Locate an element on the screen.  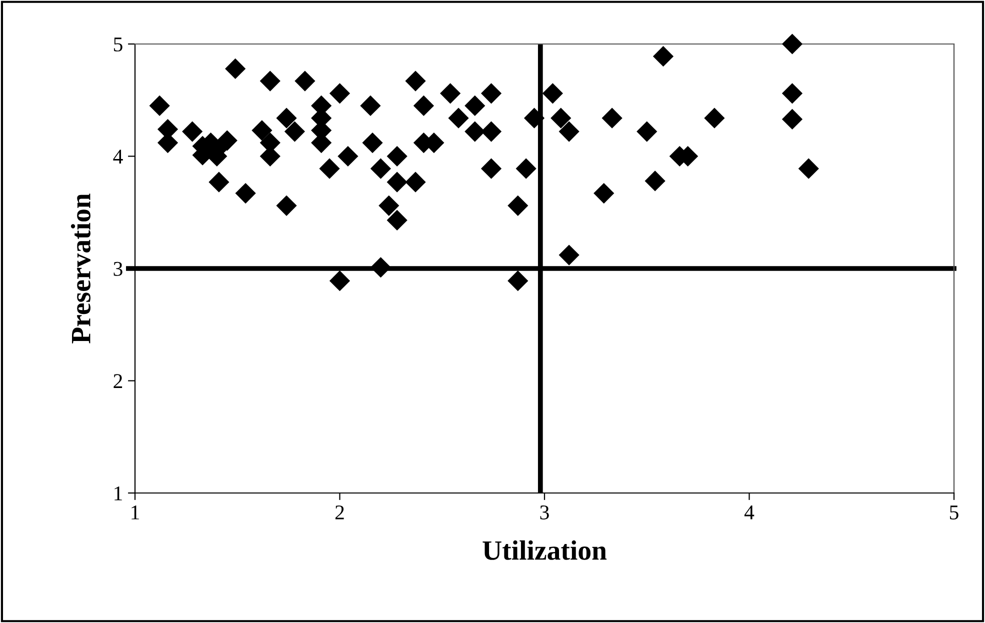
x-tick-label: 1 is located at coordinates (135, 513).